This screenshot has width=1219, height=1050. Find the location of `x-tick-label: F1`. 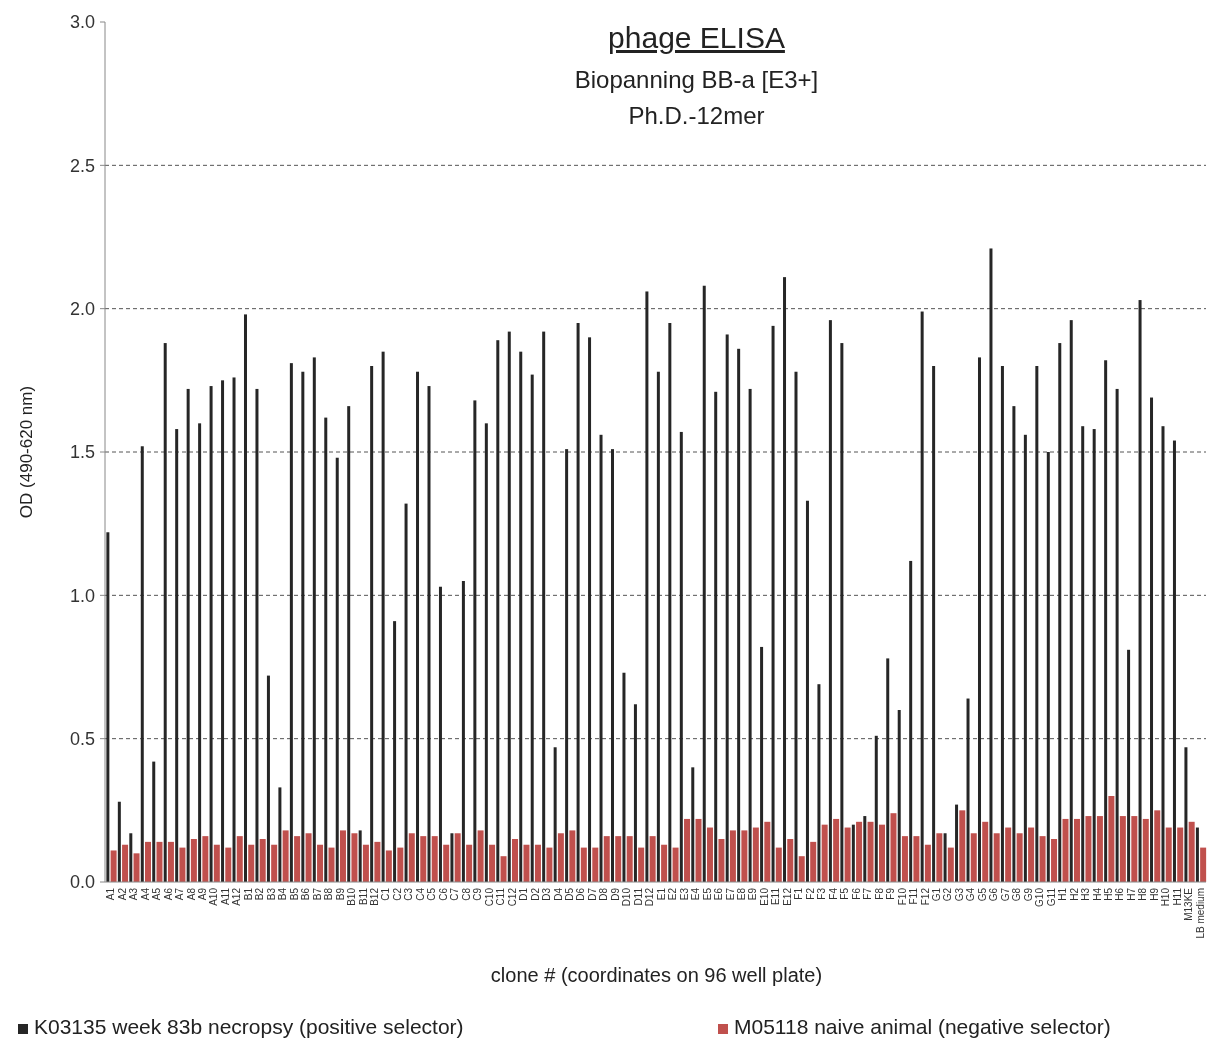

x-tick-label: F1 is located at coordinates (799, 893).